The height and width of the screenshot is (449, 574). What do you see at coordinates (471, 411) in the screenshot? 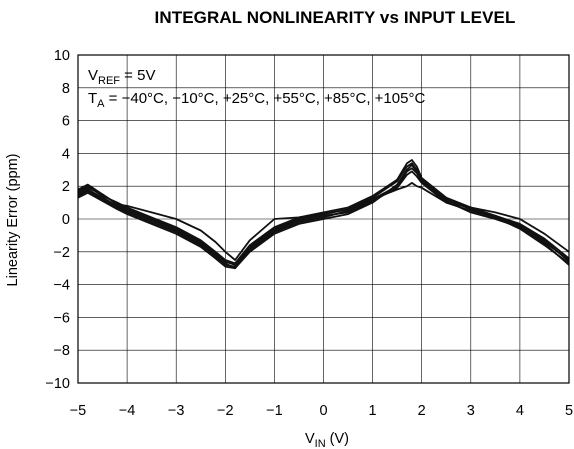
I see `x-tick-label: 3` at bounding box center [471, 411].